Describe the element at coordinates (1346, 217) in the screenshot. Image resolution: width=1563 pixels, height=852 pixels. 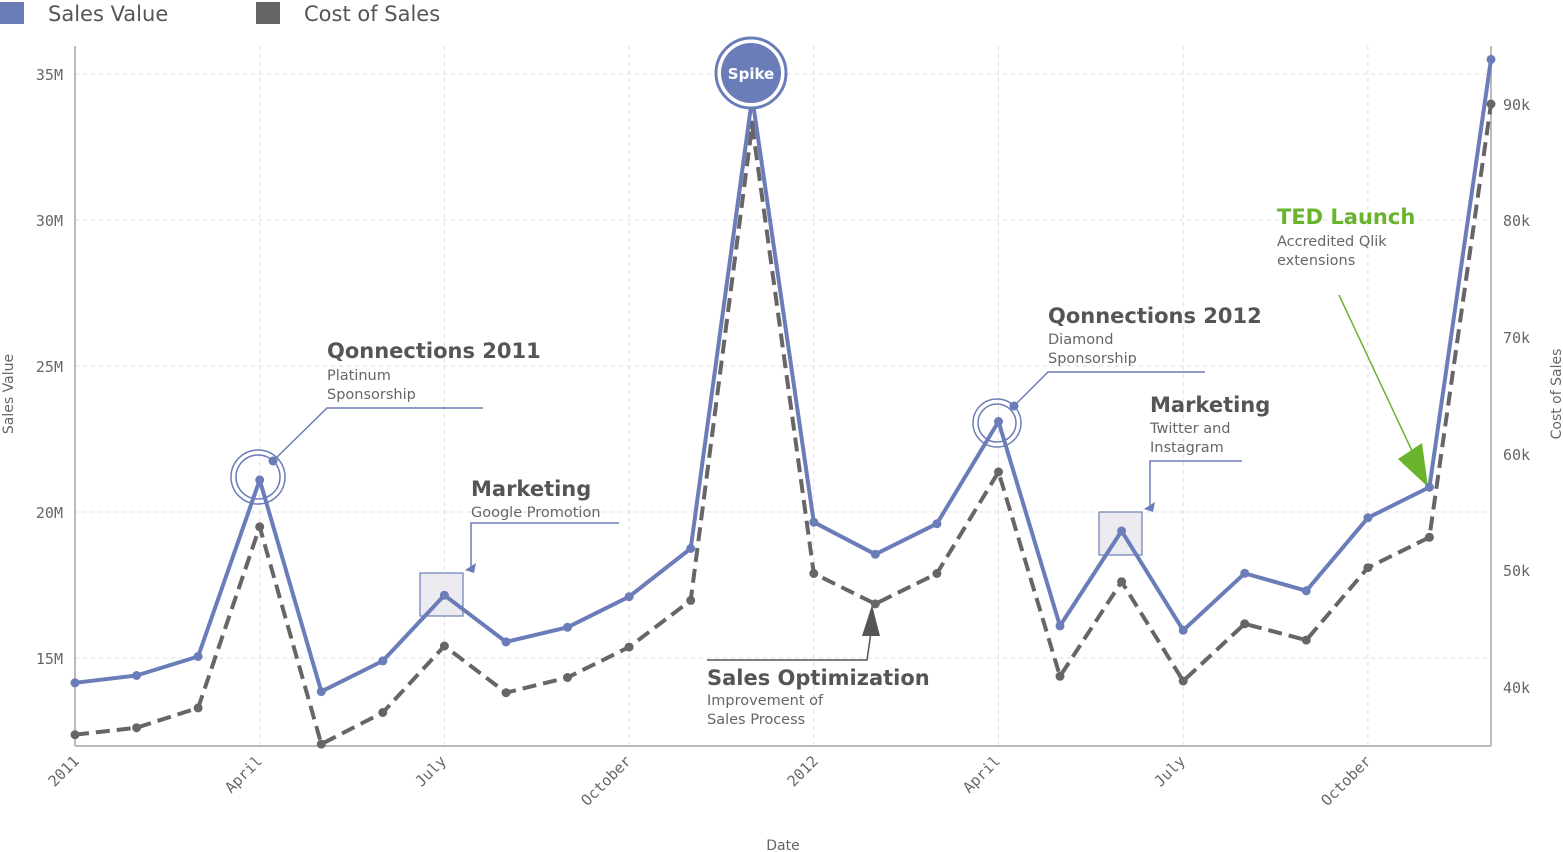
I see `annotation-title: TED Launch` at that location.